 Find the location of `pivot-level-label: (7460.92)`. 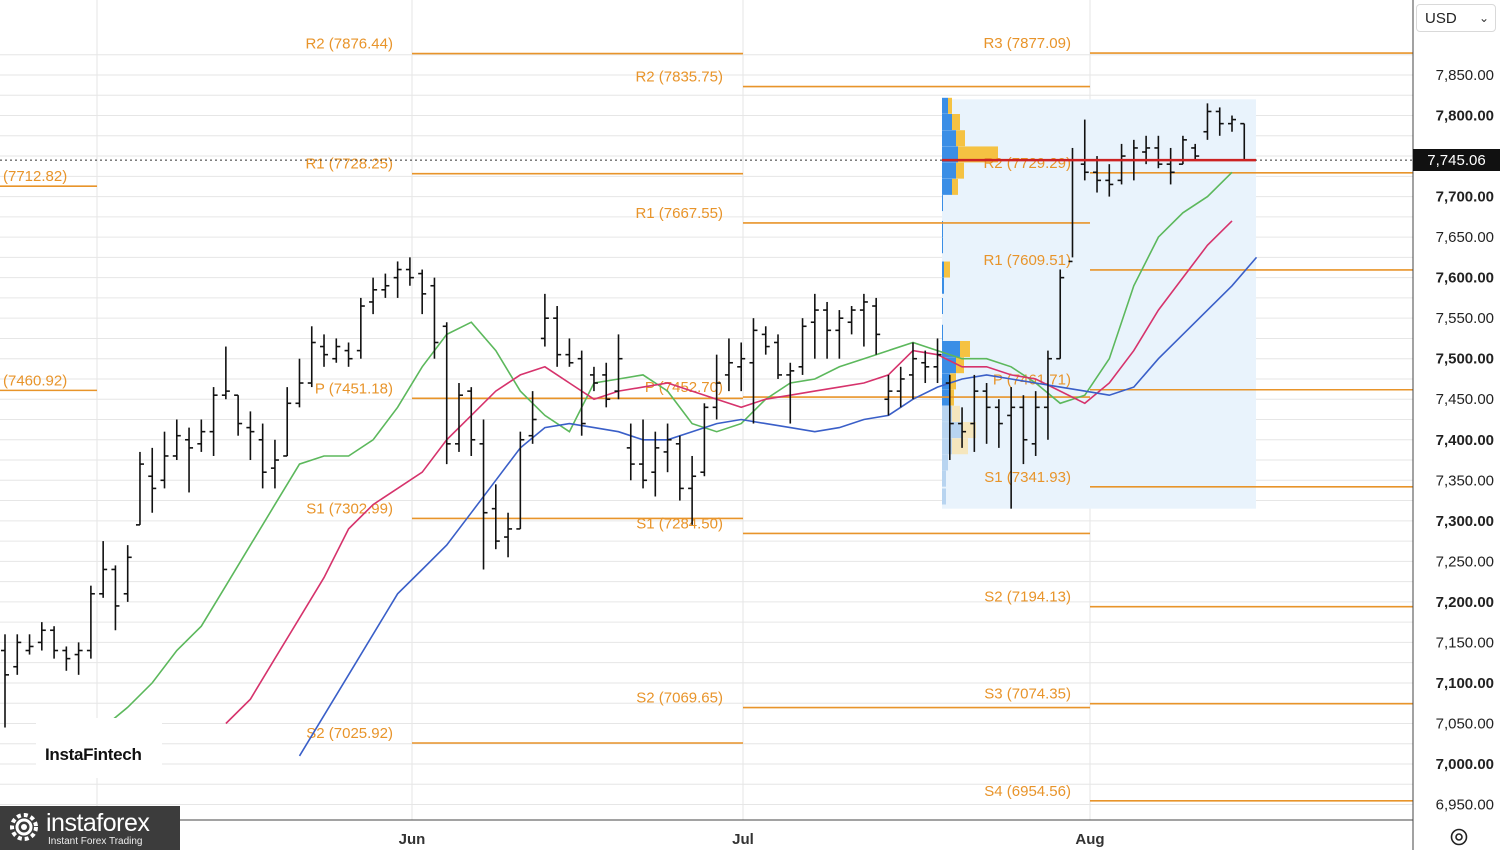

pivot-level-label: (7460.92) is located at coordinates (35, 380).